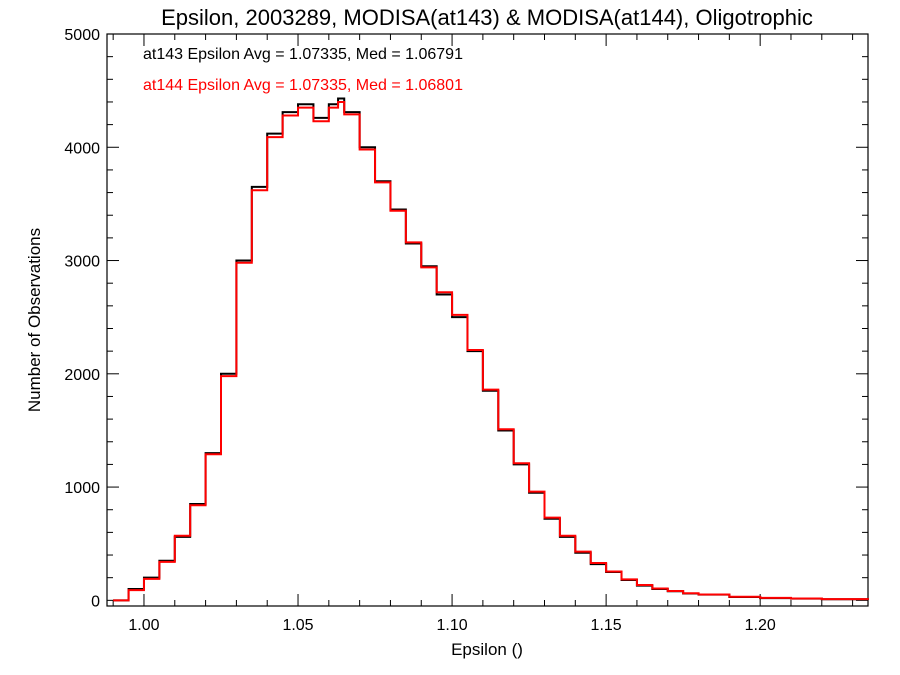  I want to click on x-axis-label: Epsilon (), so click(487, 649).